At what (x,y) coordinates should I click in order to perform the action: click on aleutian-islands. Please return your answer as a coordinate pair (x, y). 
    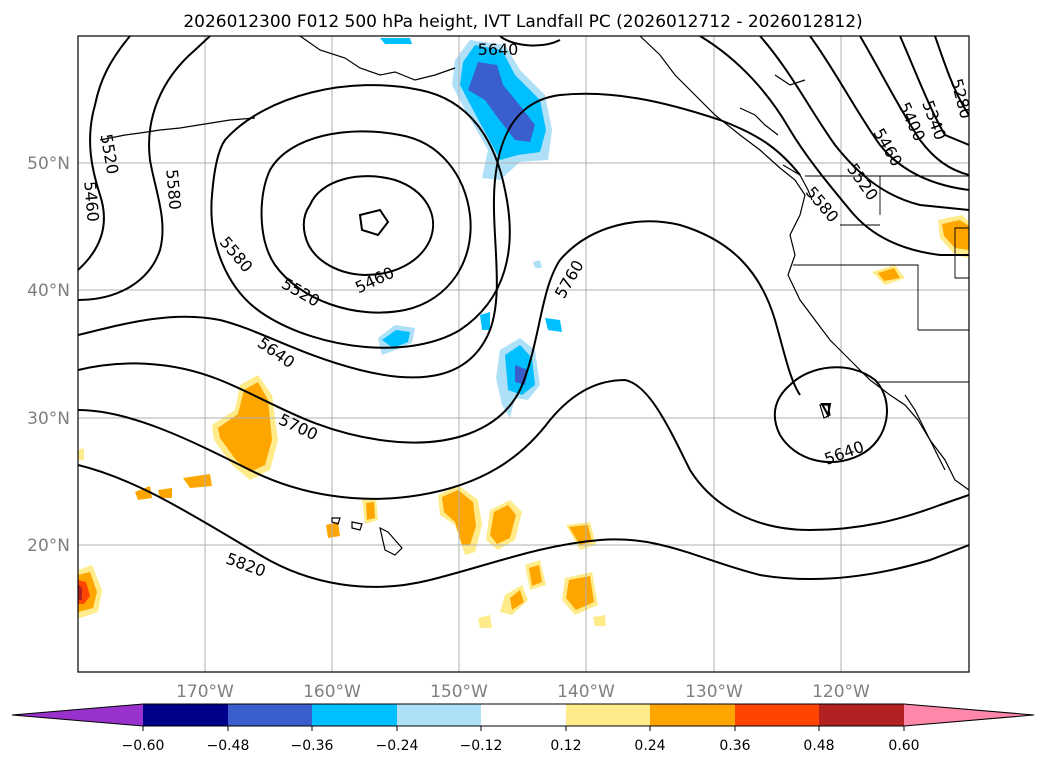
    Looking at the image, I should click on (177, 129).